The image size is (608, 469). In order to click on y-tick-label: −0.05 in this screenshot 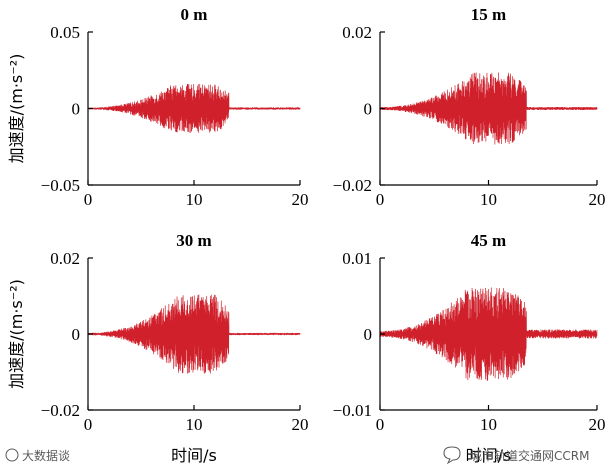, I will do `click(60, 185)`.